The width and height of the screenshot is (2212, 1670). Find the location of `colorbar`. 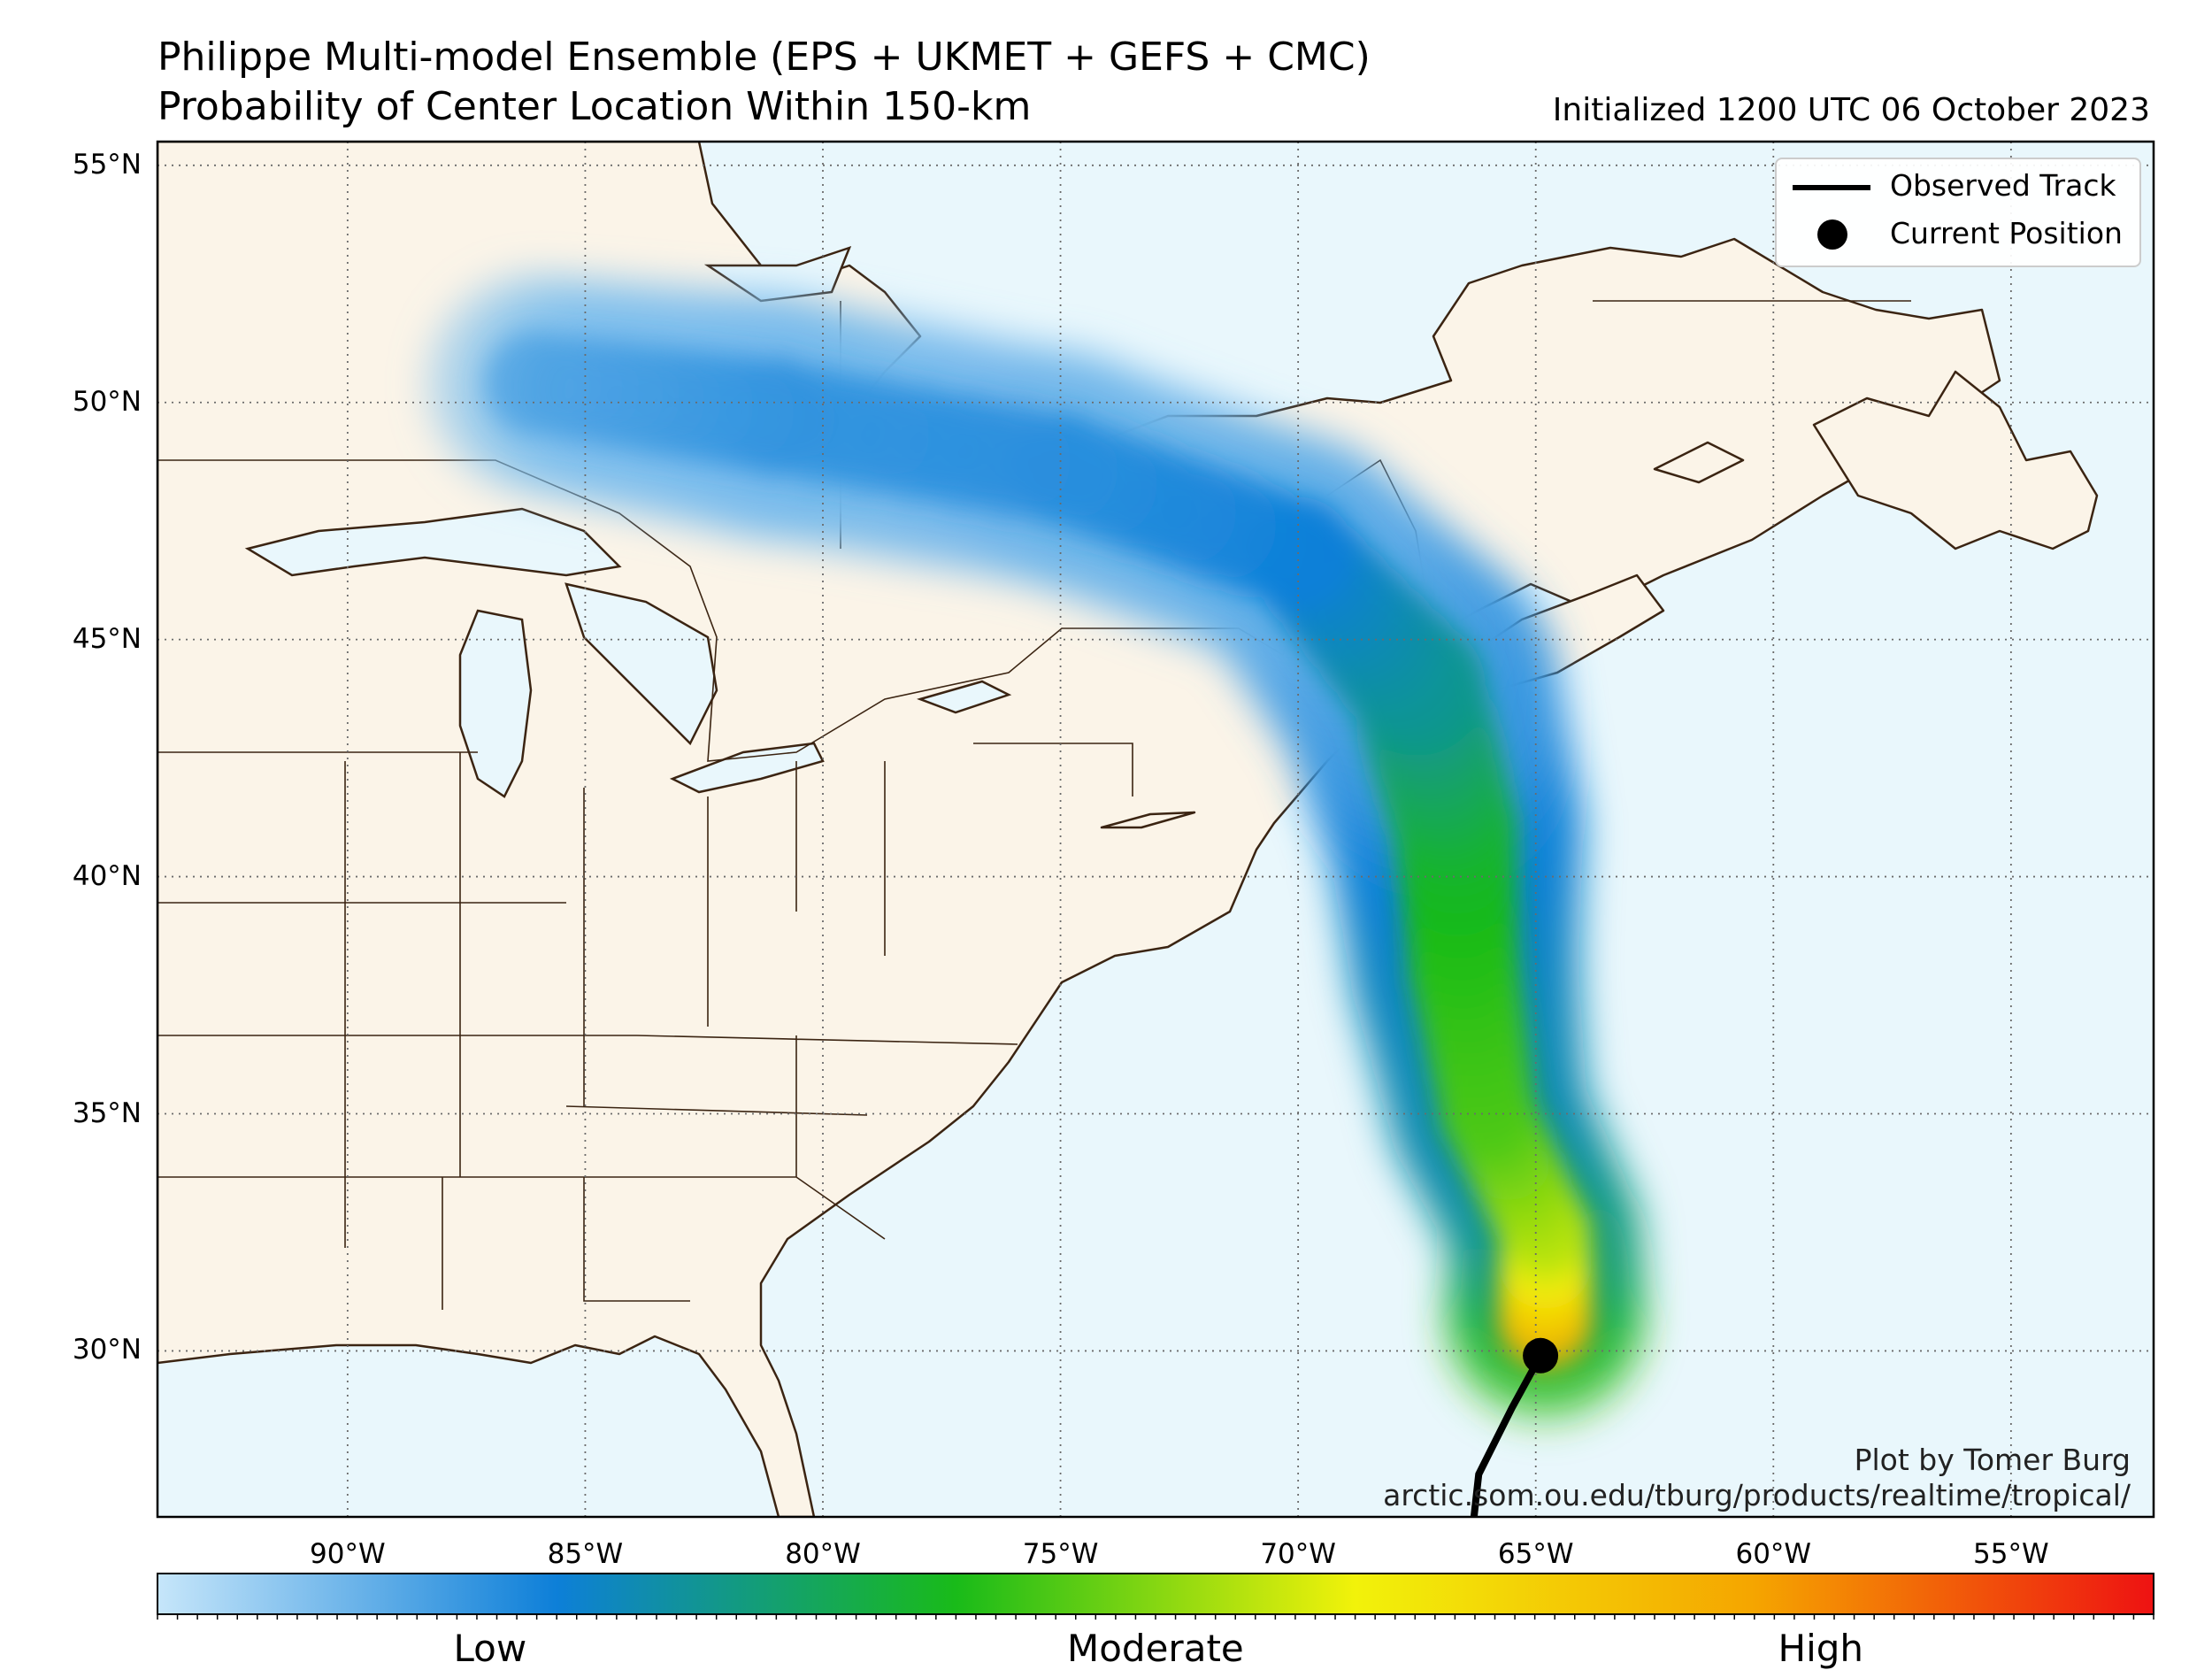

colorbar is located at coordinates (1156, 1596).